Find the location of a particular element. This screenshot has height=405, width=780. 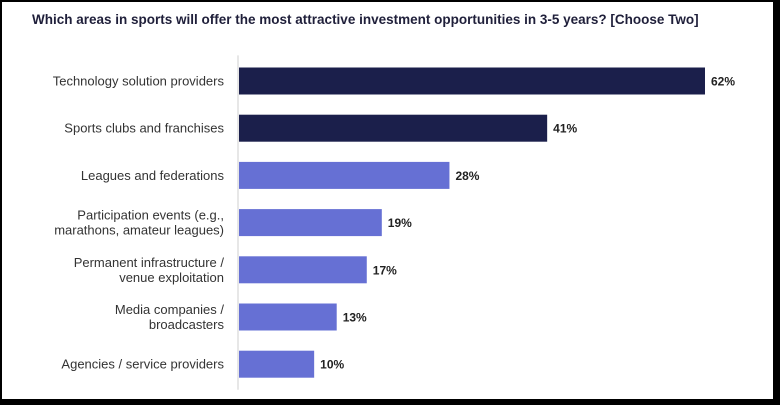

value-label: 10% is located at coordinates (332, 365).